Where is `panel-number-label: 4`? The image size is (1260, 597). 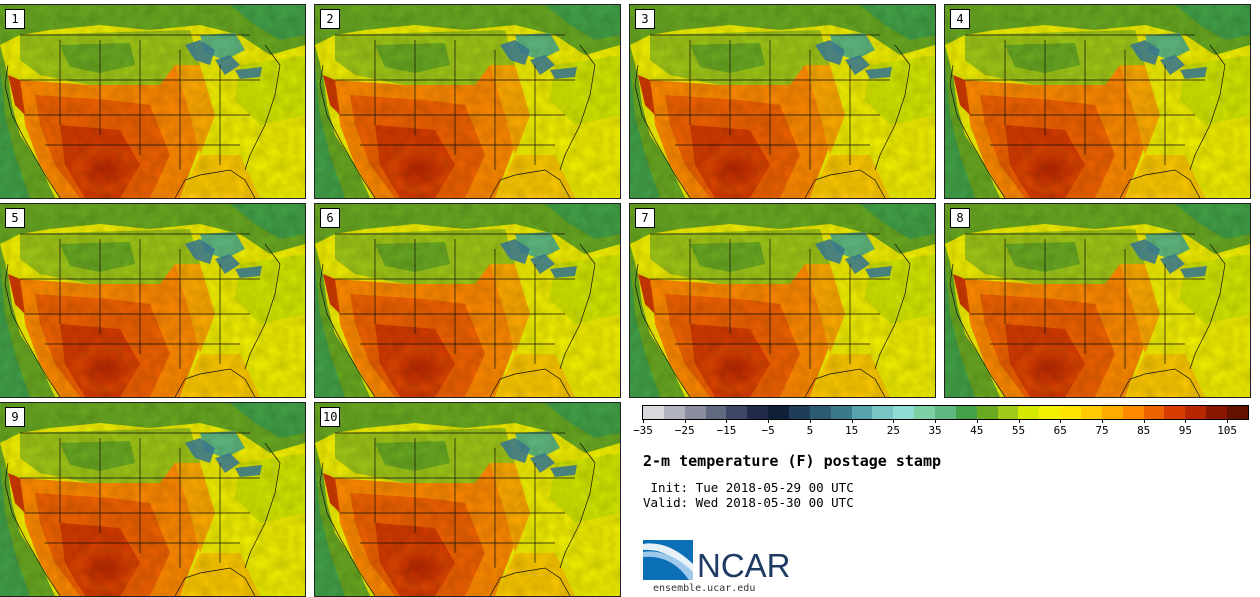
panel-number-label: 4 is located at coordinates (960, 19).